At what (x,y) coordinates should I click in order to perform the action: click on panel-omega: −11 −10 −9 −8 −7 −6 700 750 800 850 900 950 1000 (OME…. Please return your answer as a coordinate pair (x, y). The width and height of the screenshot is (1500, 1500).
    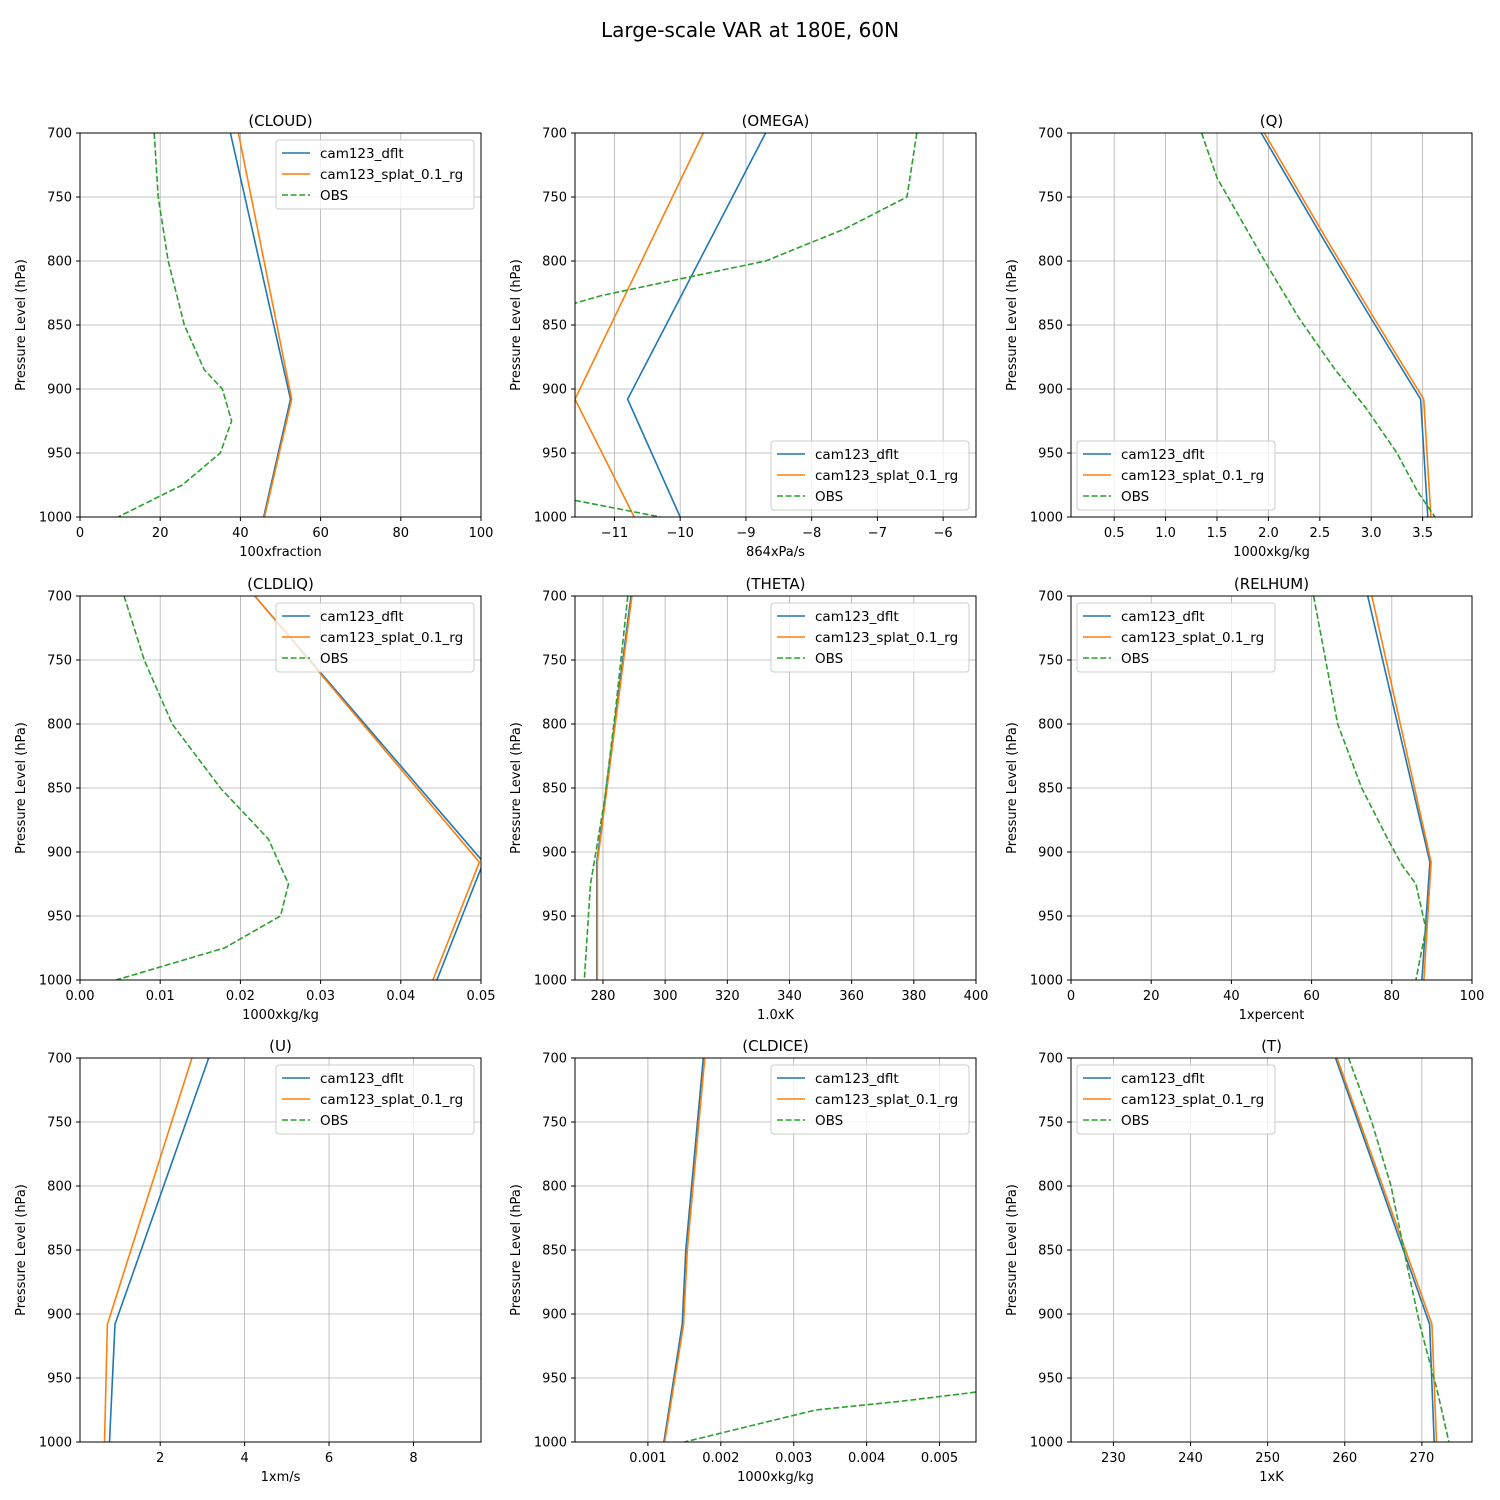
    Looking at the image, I should click on (743, 336).